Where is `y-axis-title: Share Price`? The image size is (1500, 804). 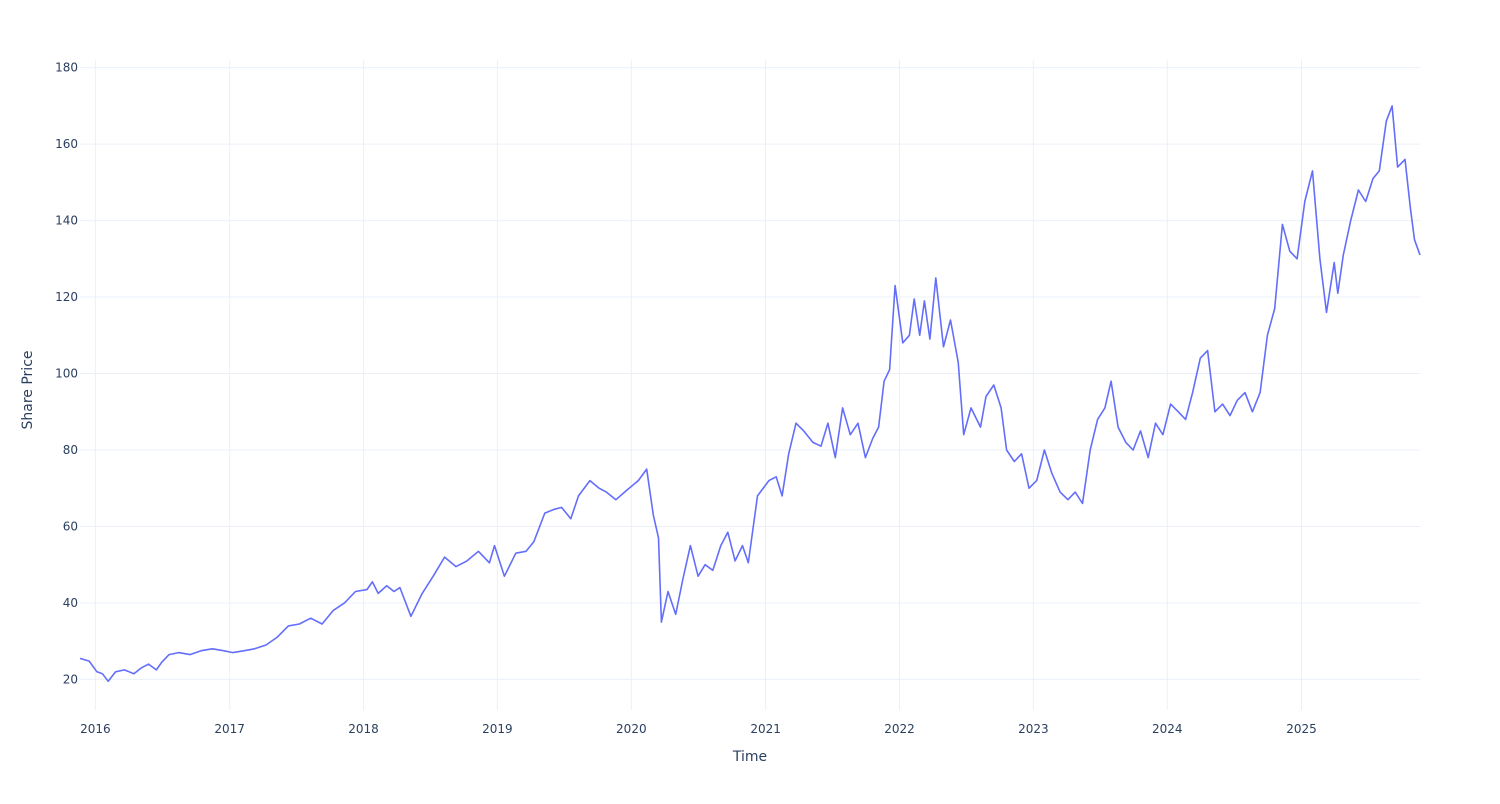 y-axis-title: Share Price is located at coordinates (28, 389).